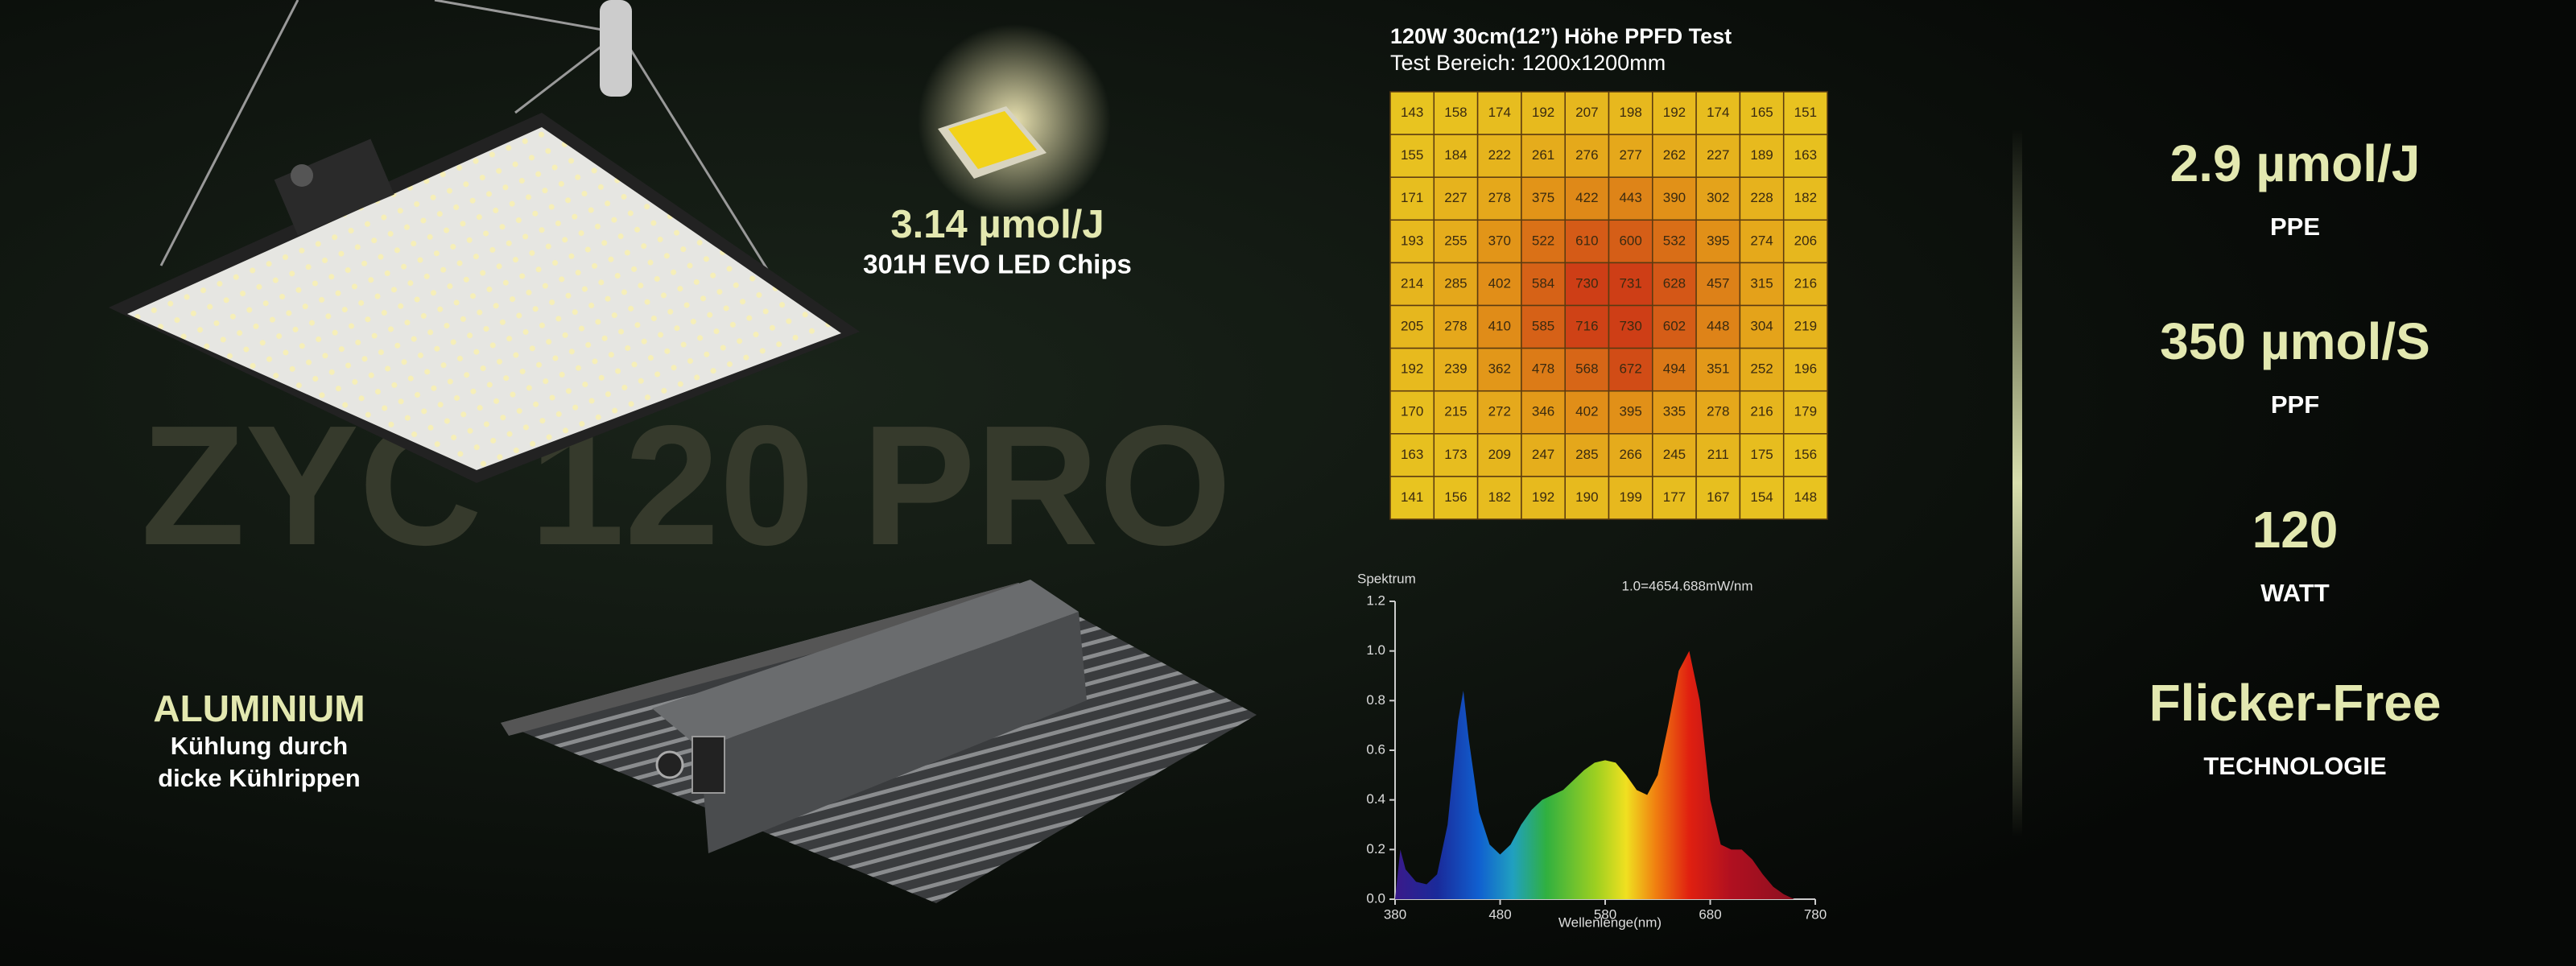  What do you see at coordinates (1543, 240) in the screenshot?
I see `ppfd-value: 522` at bounding box center [1543, 240].